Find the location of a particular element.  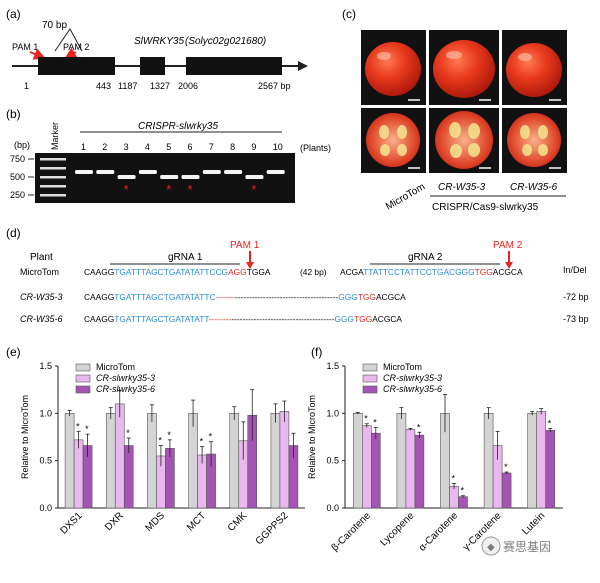

y-tick-label: 1.5 is located at coordinates (332, 366).